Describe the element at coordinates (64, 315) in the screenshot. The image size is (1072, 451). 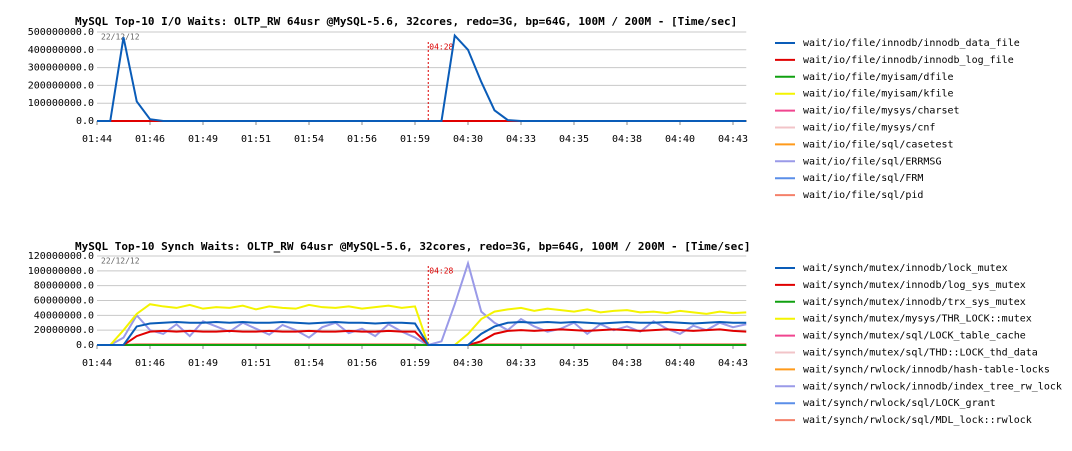
I see `y-tick-label: 40000000.0` at that location.